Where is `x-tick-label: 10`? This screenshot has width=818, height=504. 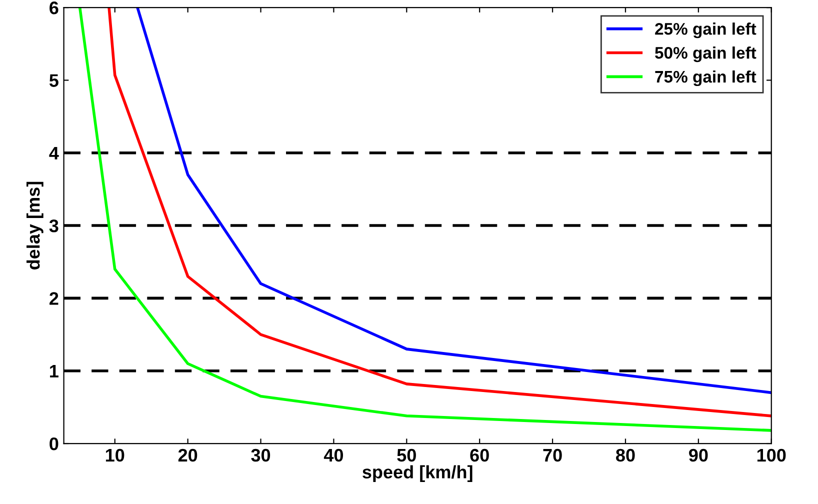 x-tick-label: 10 is located at coordinates (115, 455).